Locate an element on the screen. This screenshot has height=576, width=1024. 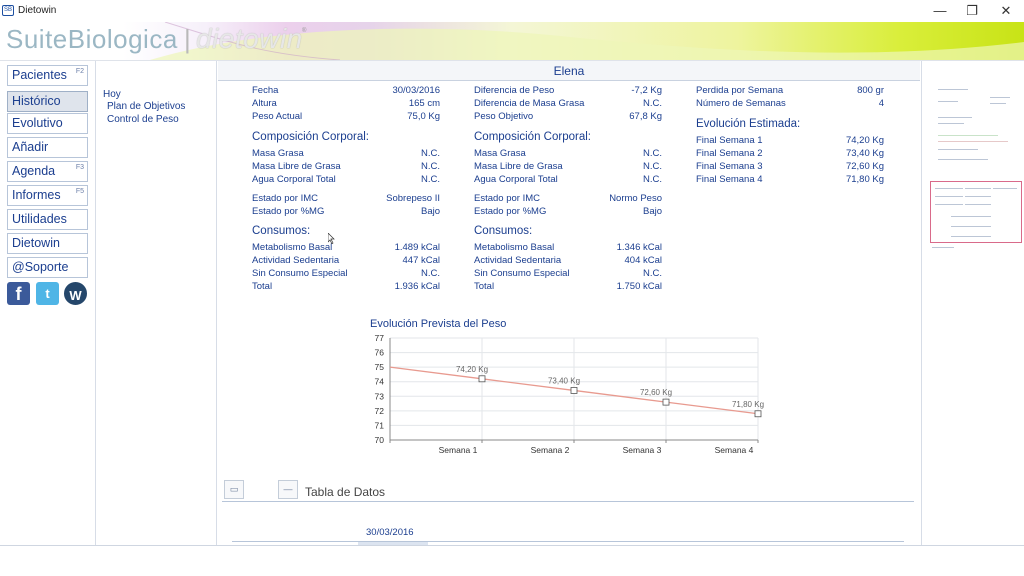
tree-item-plan-objetivos: Plan de Objetivos is located at coordinates (146, 106).